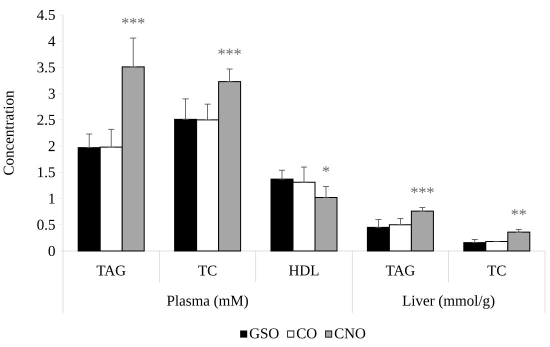 The width and height of the screenshot is (550, 347). Describe the element at coordinates (264, 333) in the screenshot. I see `legend-label: GSO` at that location.